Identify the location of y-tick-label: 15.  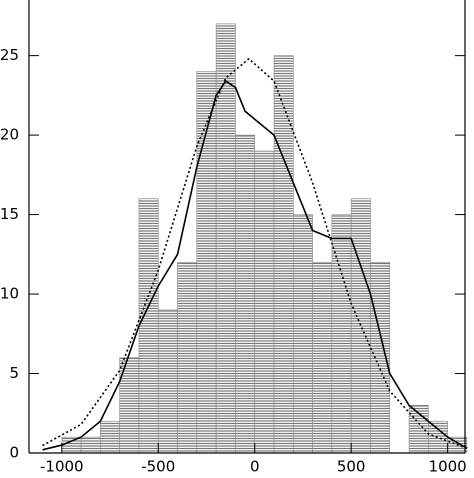
(9, 214).